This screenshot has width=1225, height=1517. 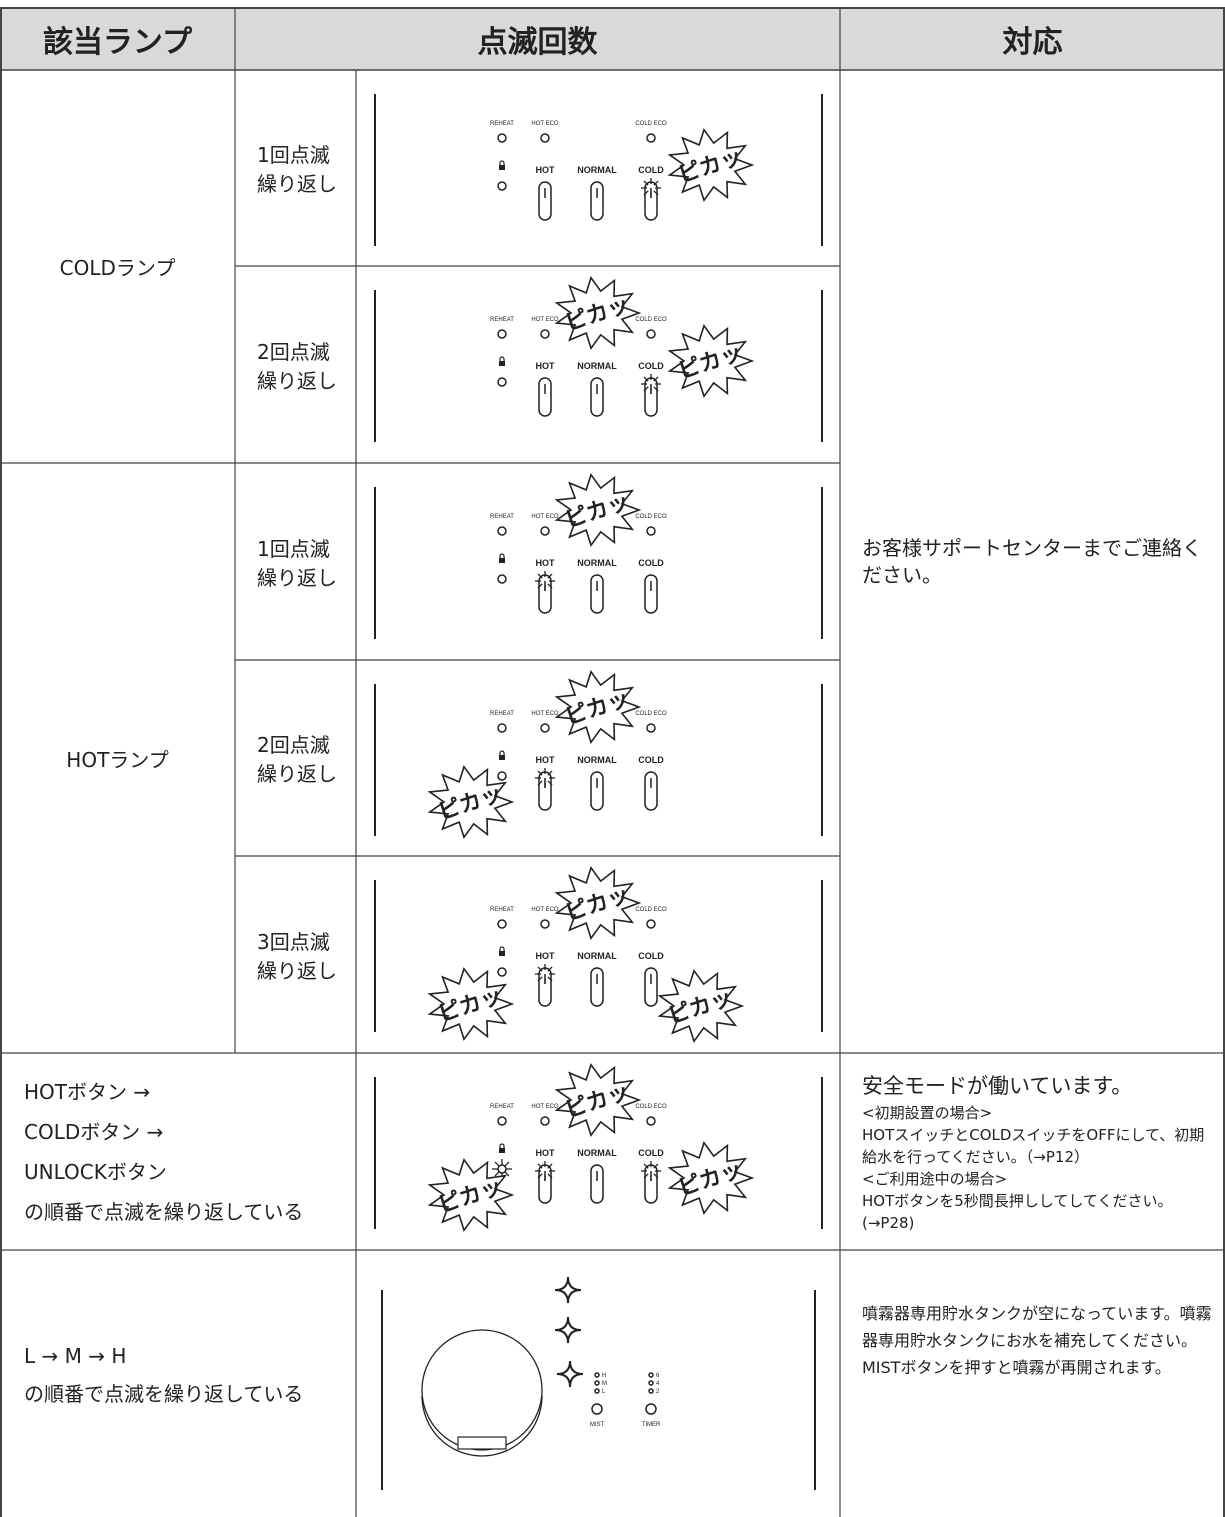 I want to click on action-text: <初期設置の場合>, so click(x=927, y=1112).